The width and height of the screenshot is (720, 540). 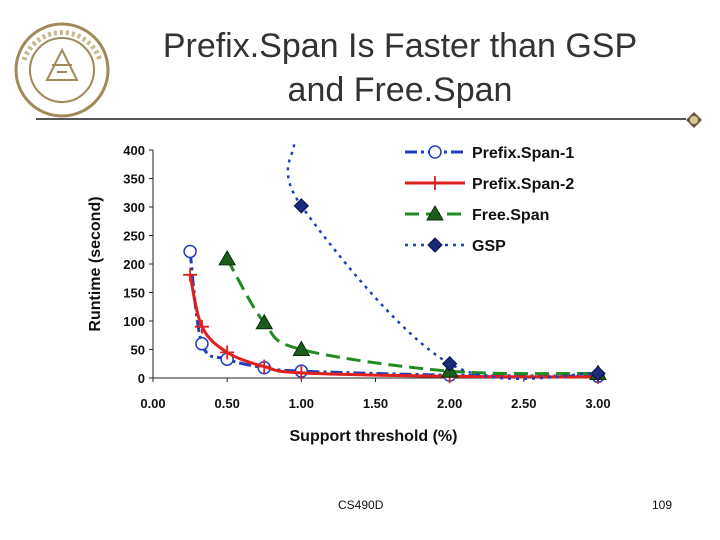 I want to click on legend-marker-gsp, so click(x=435, y=245).